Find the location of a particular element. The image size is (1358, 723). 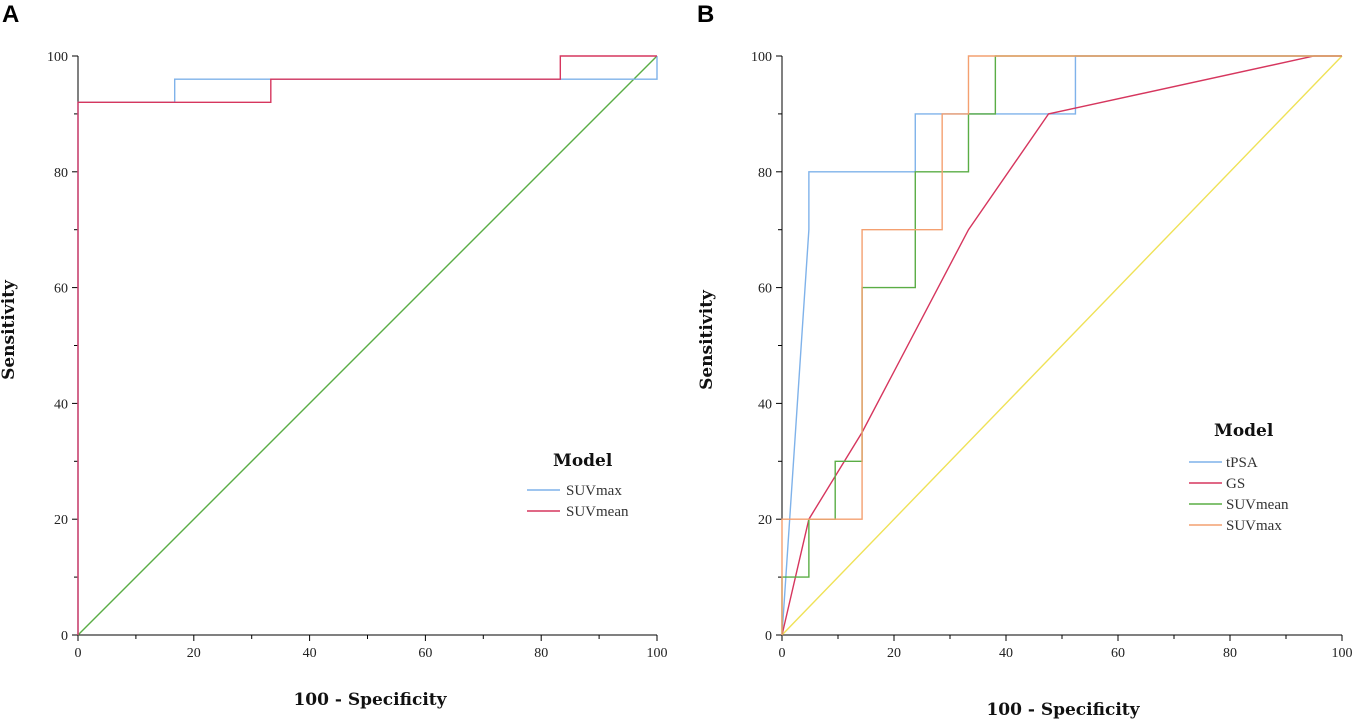

legend-label-tpsa: tPSA is located at coordinates (1242, 463).